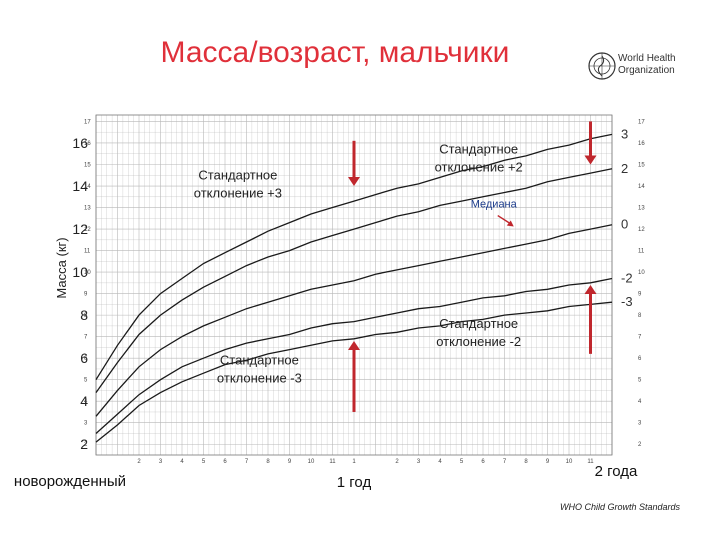  Describe the element at coordinates (237, 175) in the screenshot. I see `annotation-1: Стандартное` at that location.